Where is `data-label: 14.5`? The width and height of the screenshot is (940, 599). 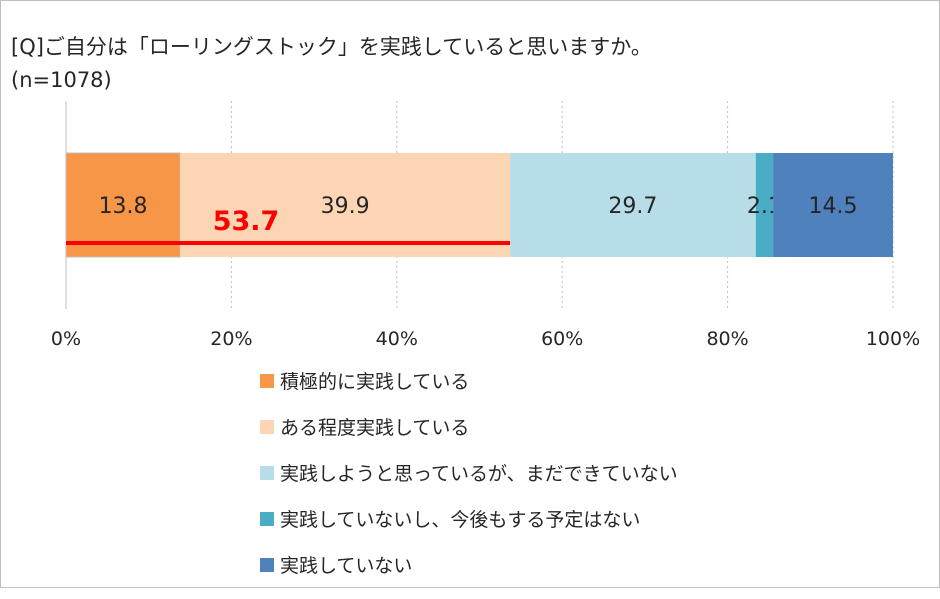 data-label: 14.5 is located at coordinates (833, 206).